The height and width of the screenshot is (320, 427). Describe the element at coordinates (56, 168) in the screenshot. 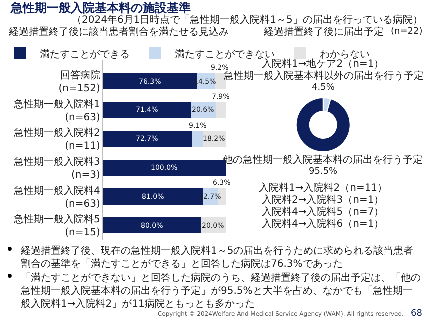

I see `y-tick-label: 急性期一般入院料3 (n=3)` at that location.